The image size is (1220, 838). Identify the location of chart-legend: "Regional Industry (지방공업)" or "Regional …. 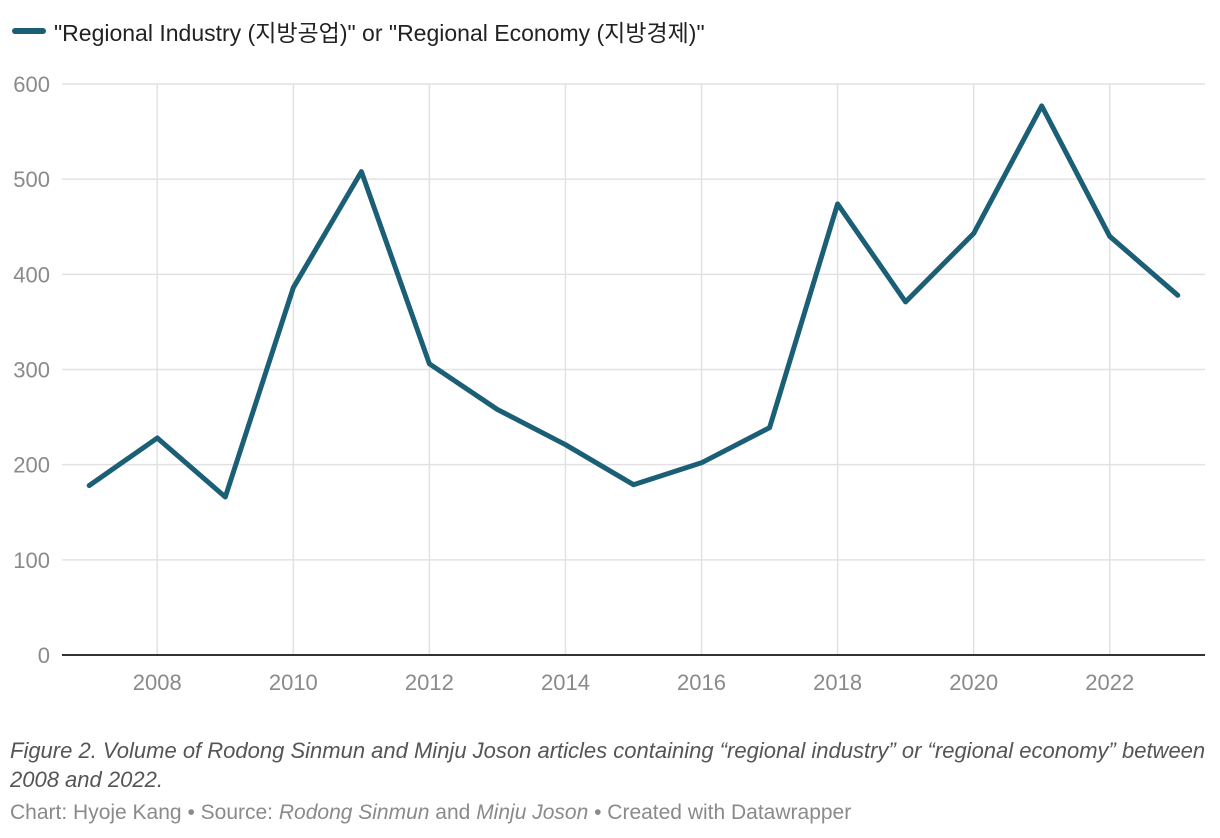
(358, 31).